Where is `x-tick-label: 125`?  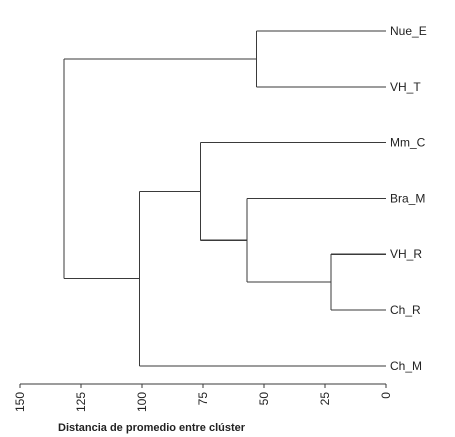 x-tick-label: 125 is located at coordinates (81, 402).